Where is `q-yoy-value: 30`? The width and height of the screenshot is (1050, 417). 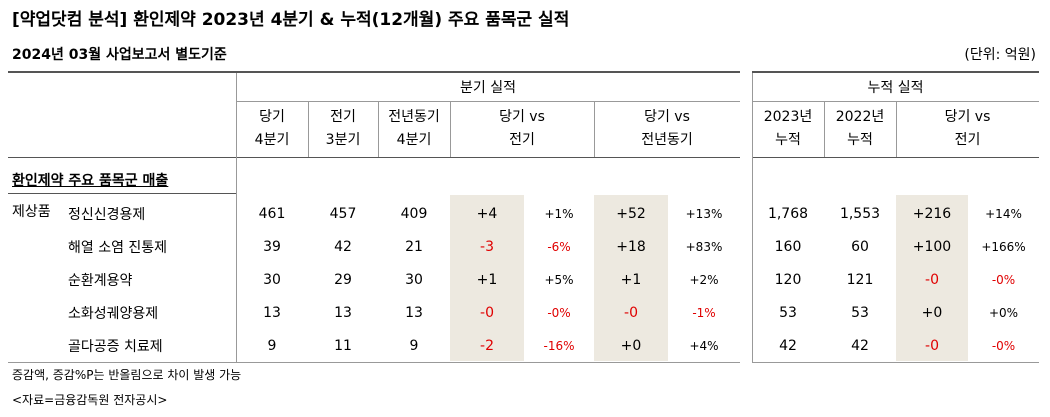
q-yoy-value: 30 is located at coordinates (414, 279).